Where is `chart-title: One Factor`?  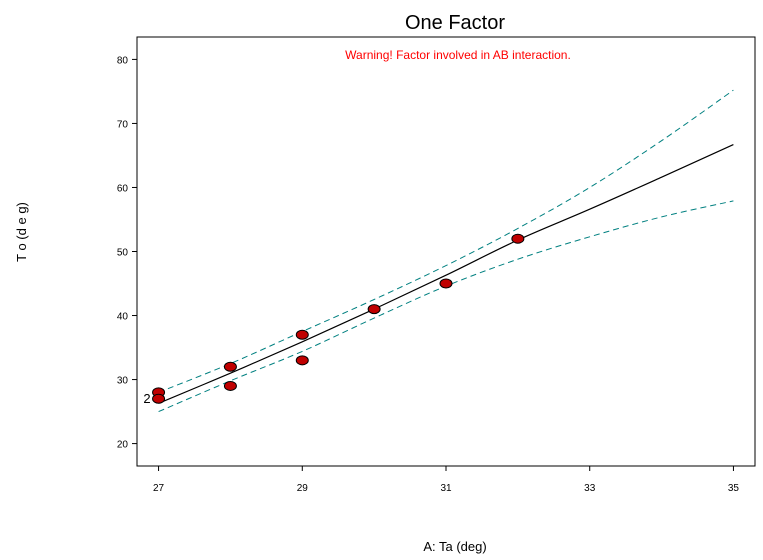 chart-title: One Factor is located at coordinates (455, 23).